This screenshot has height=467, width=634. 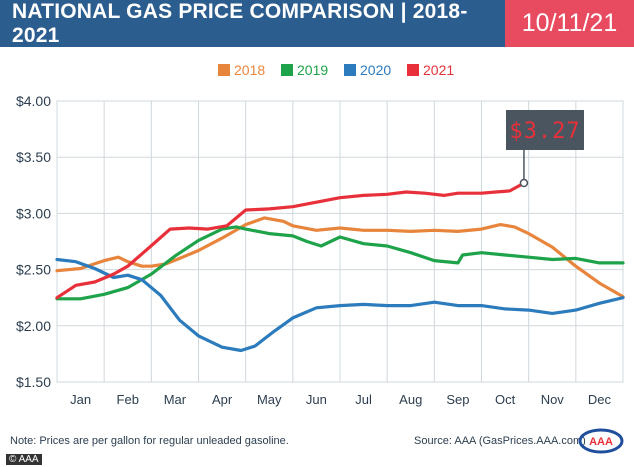 What do you see at coordinates (457, 399) in the screenshot?
I see `x-tick-label: Sep` at bounding box center [457, 399].